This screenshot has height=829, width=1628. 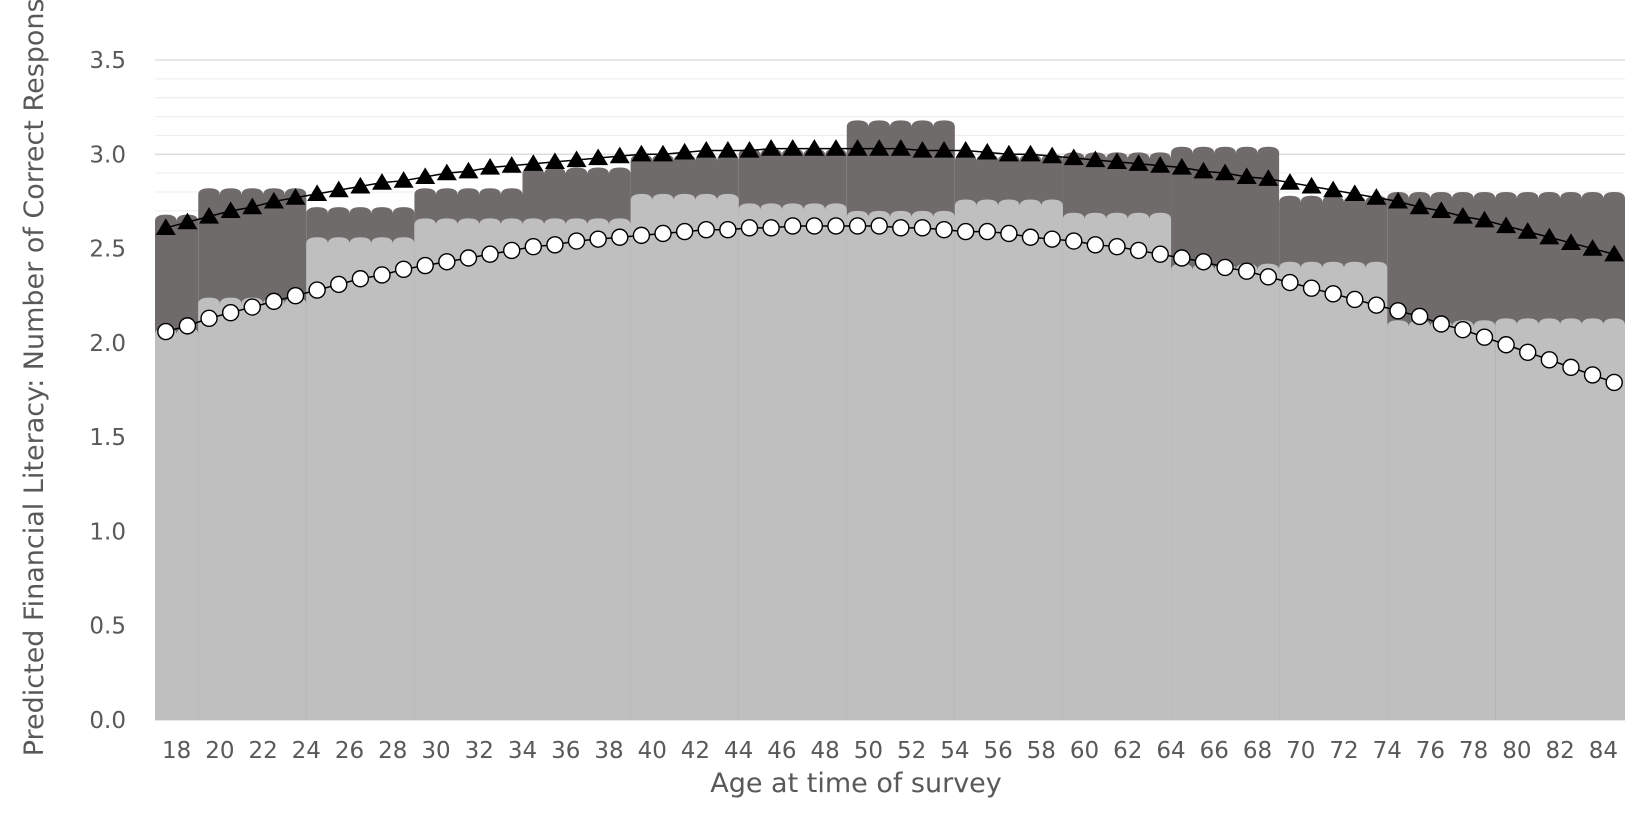 I want to click on y-tick-label: 2.0, so click(x=107, y=344).